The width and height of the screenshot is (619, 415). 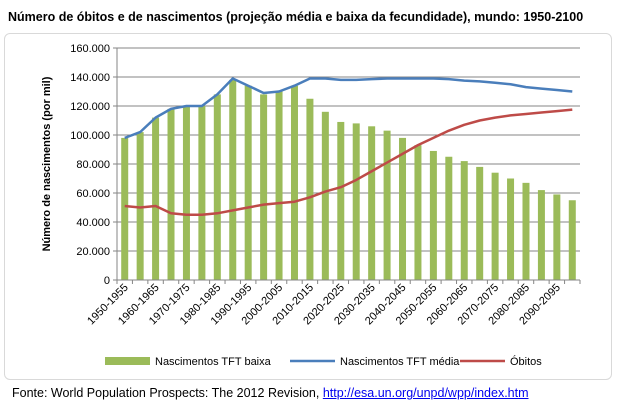 I want to click on y-tick-label: 20.000, so click(x=93, y=252).